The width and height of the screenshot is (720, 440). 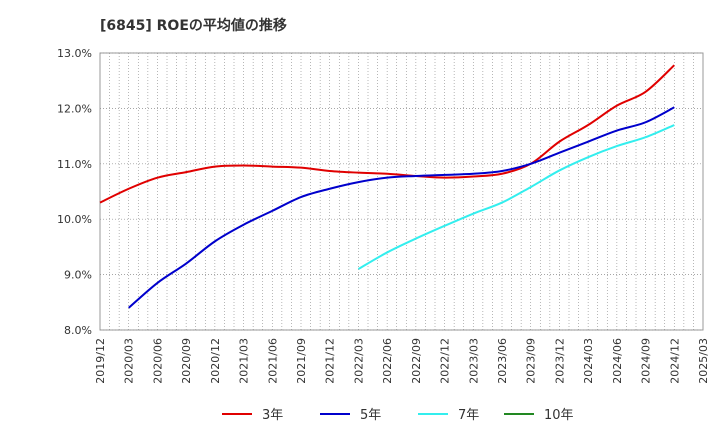 What do you see at coordinates (78, 275) in the screenshot?
I see `y-tick-label: 9.0%` at bounding box center [78, 275].